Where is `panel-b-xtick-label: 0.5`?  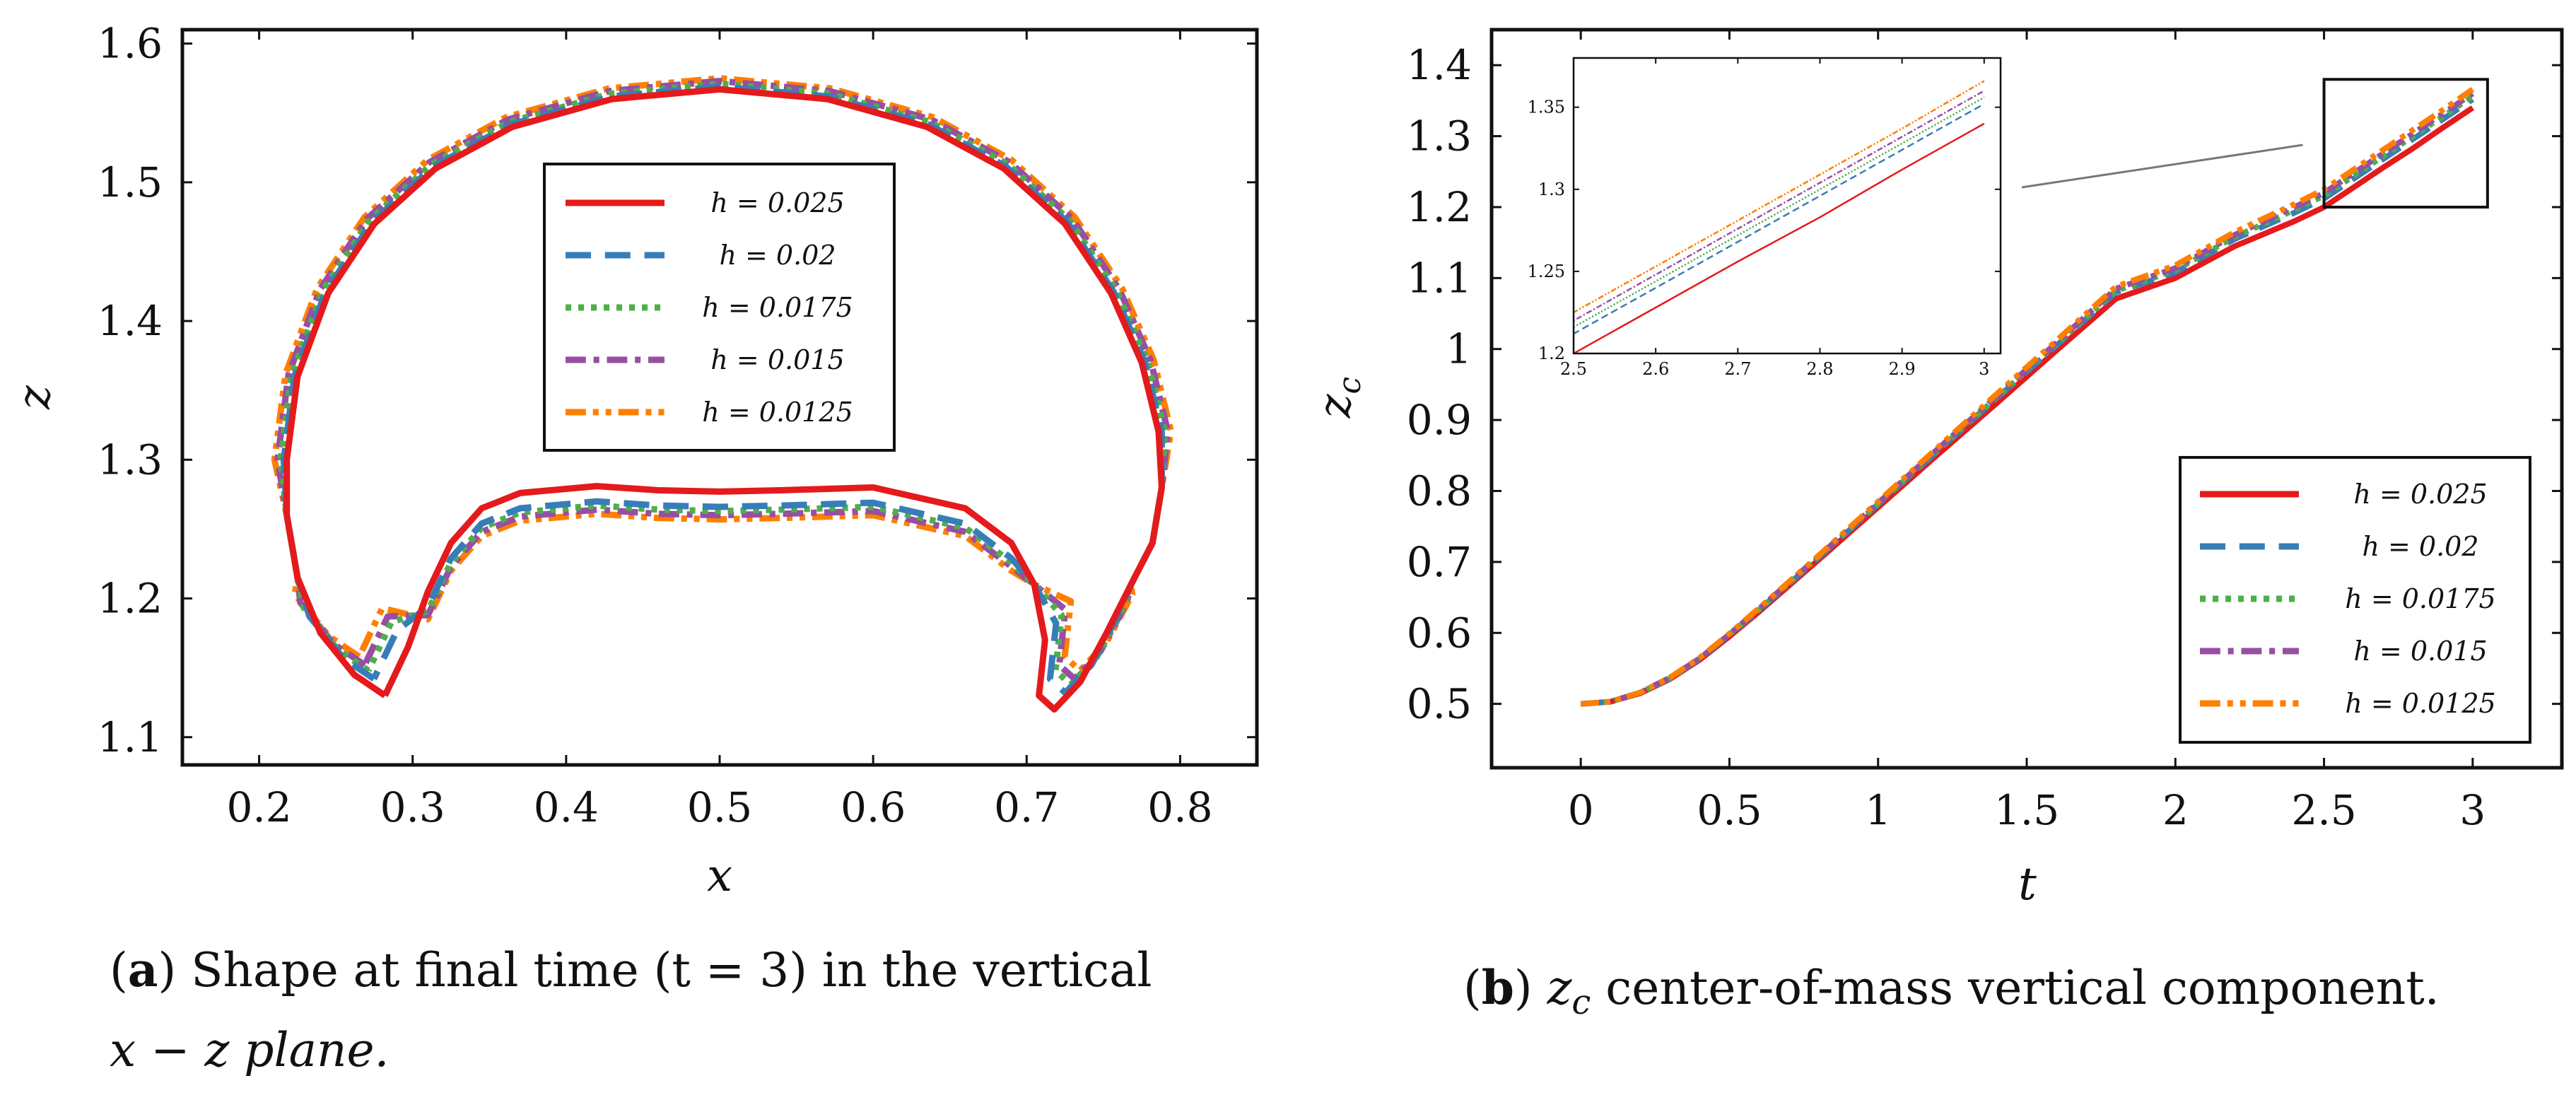
panel-b-xtick-label: 0.5 is located at coordinates (1729, 810).